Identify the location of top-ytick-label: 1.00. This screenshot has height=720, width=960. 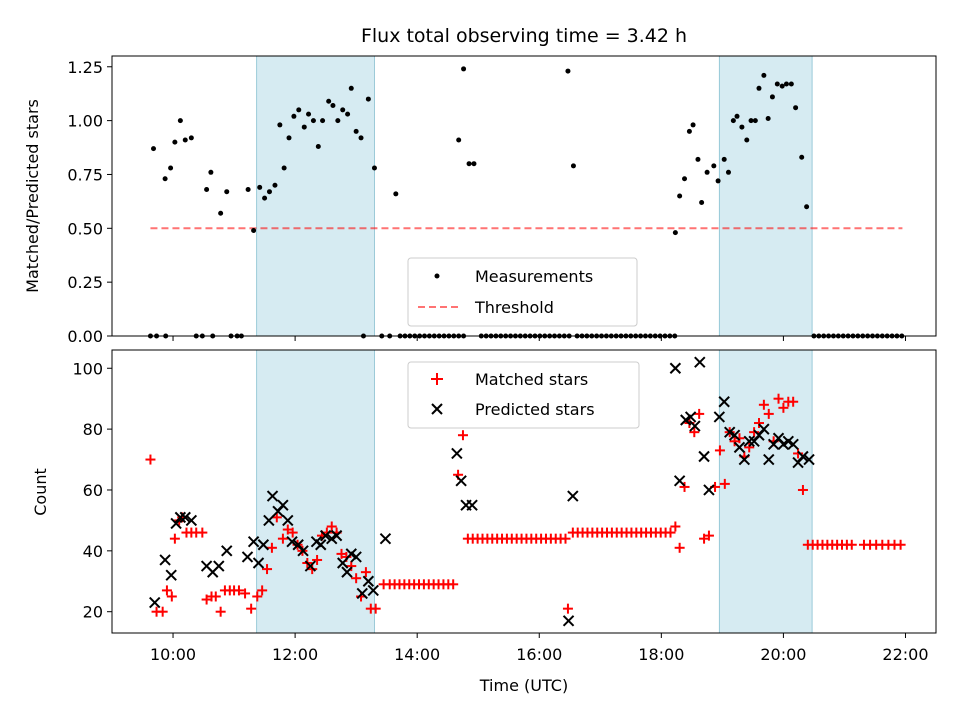
(85, 121).